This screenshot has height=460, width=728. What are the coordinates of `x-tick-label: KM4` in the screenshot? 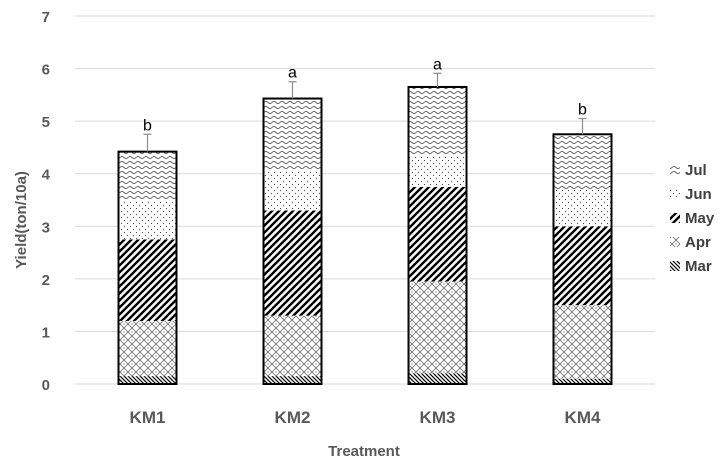 It's located at (583, 417).